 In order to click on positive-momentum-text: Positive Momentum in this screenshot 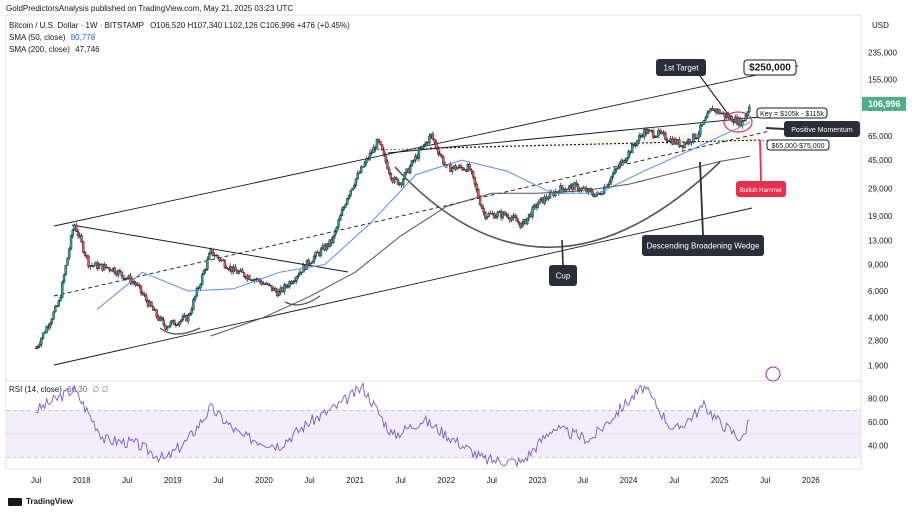, I will do `click(822, 130)`.